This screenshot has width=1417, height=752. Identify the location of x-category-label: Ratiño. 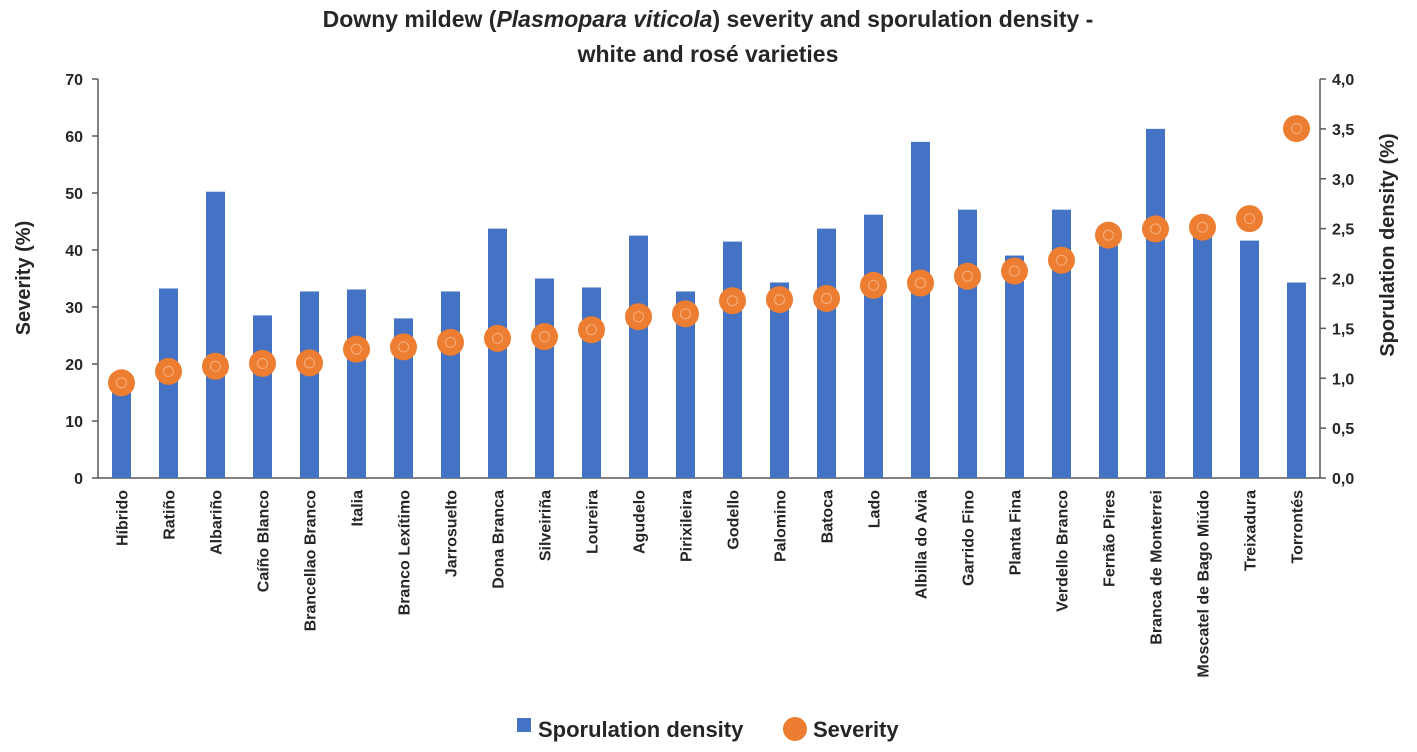
(170, 515).